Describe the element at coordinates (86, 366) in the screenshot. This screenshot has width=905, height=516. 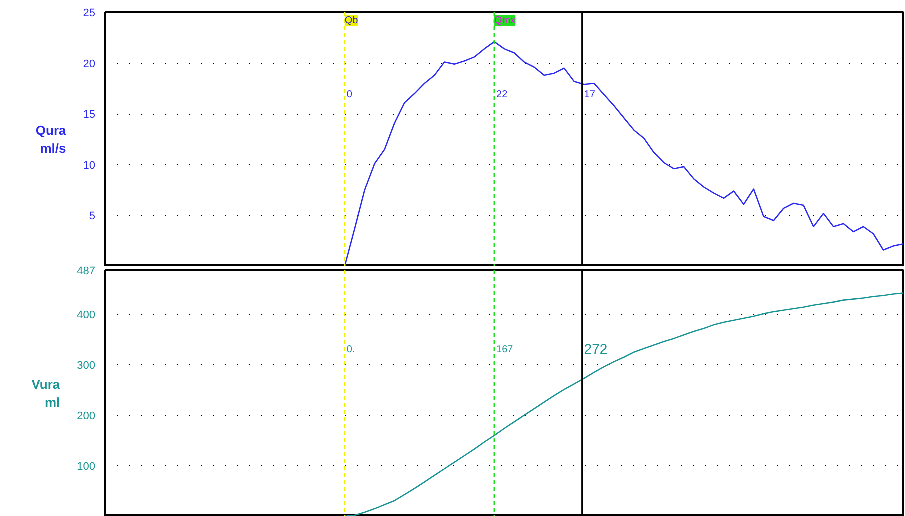
I see `y-tick-label: 300` at that location.